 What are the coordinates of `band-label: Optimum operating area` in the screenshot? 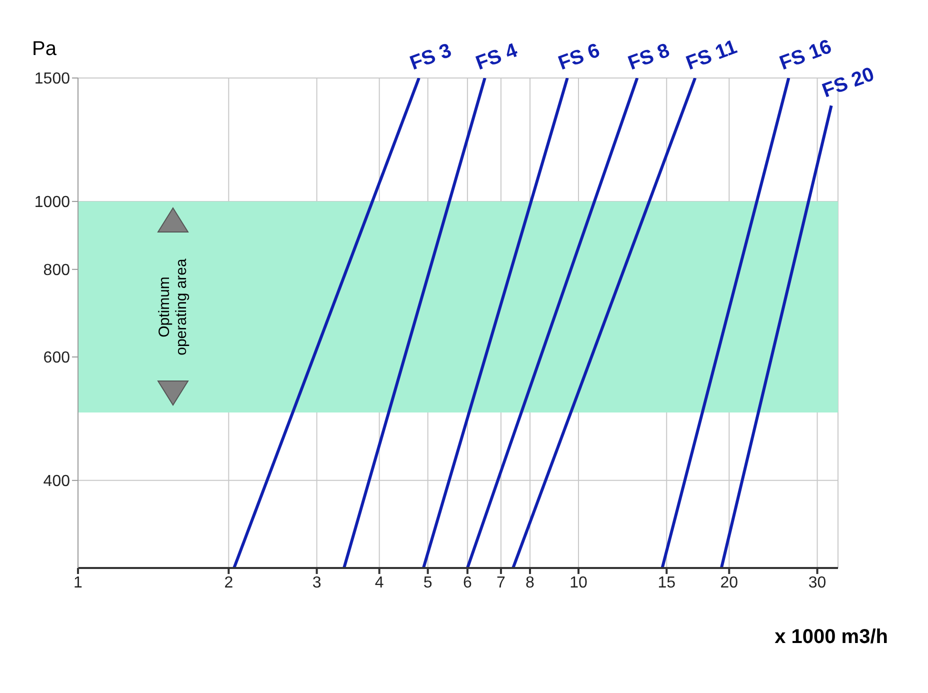 It's located at (173, 308).